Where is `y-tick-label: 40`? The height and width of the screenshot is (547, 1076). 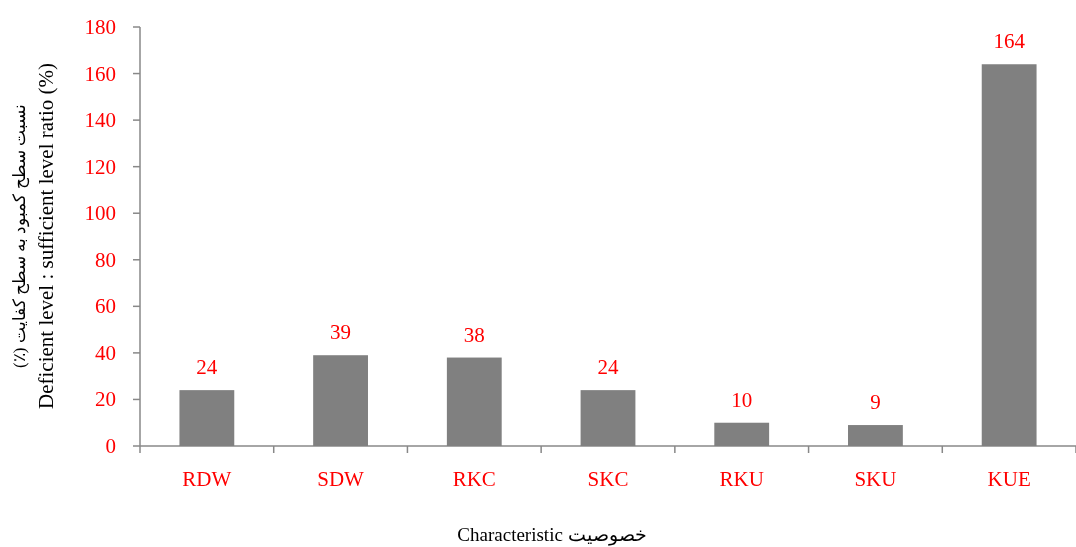
y-tick-label: 40 is located at coordinates (105, 352).